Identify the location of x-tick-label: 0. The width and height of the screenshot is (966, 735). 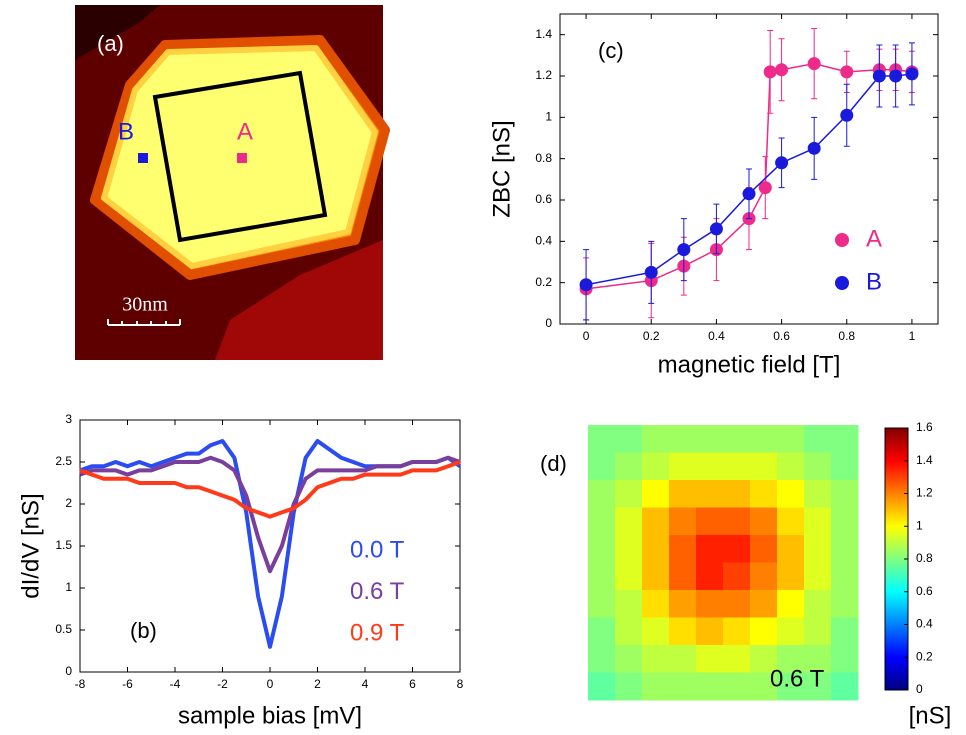
(270, 684).